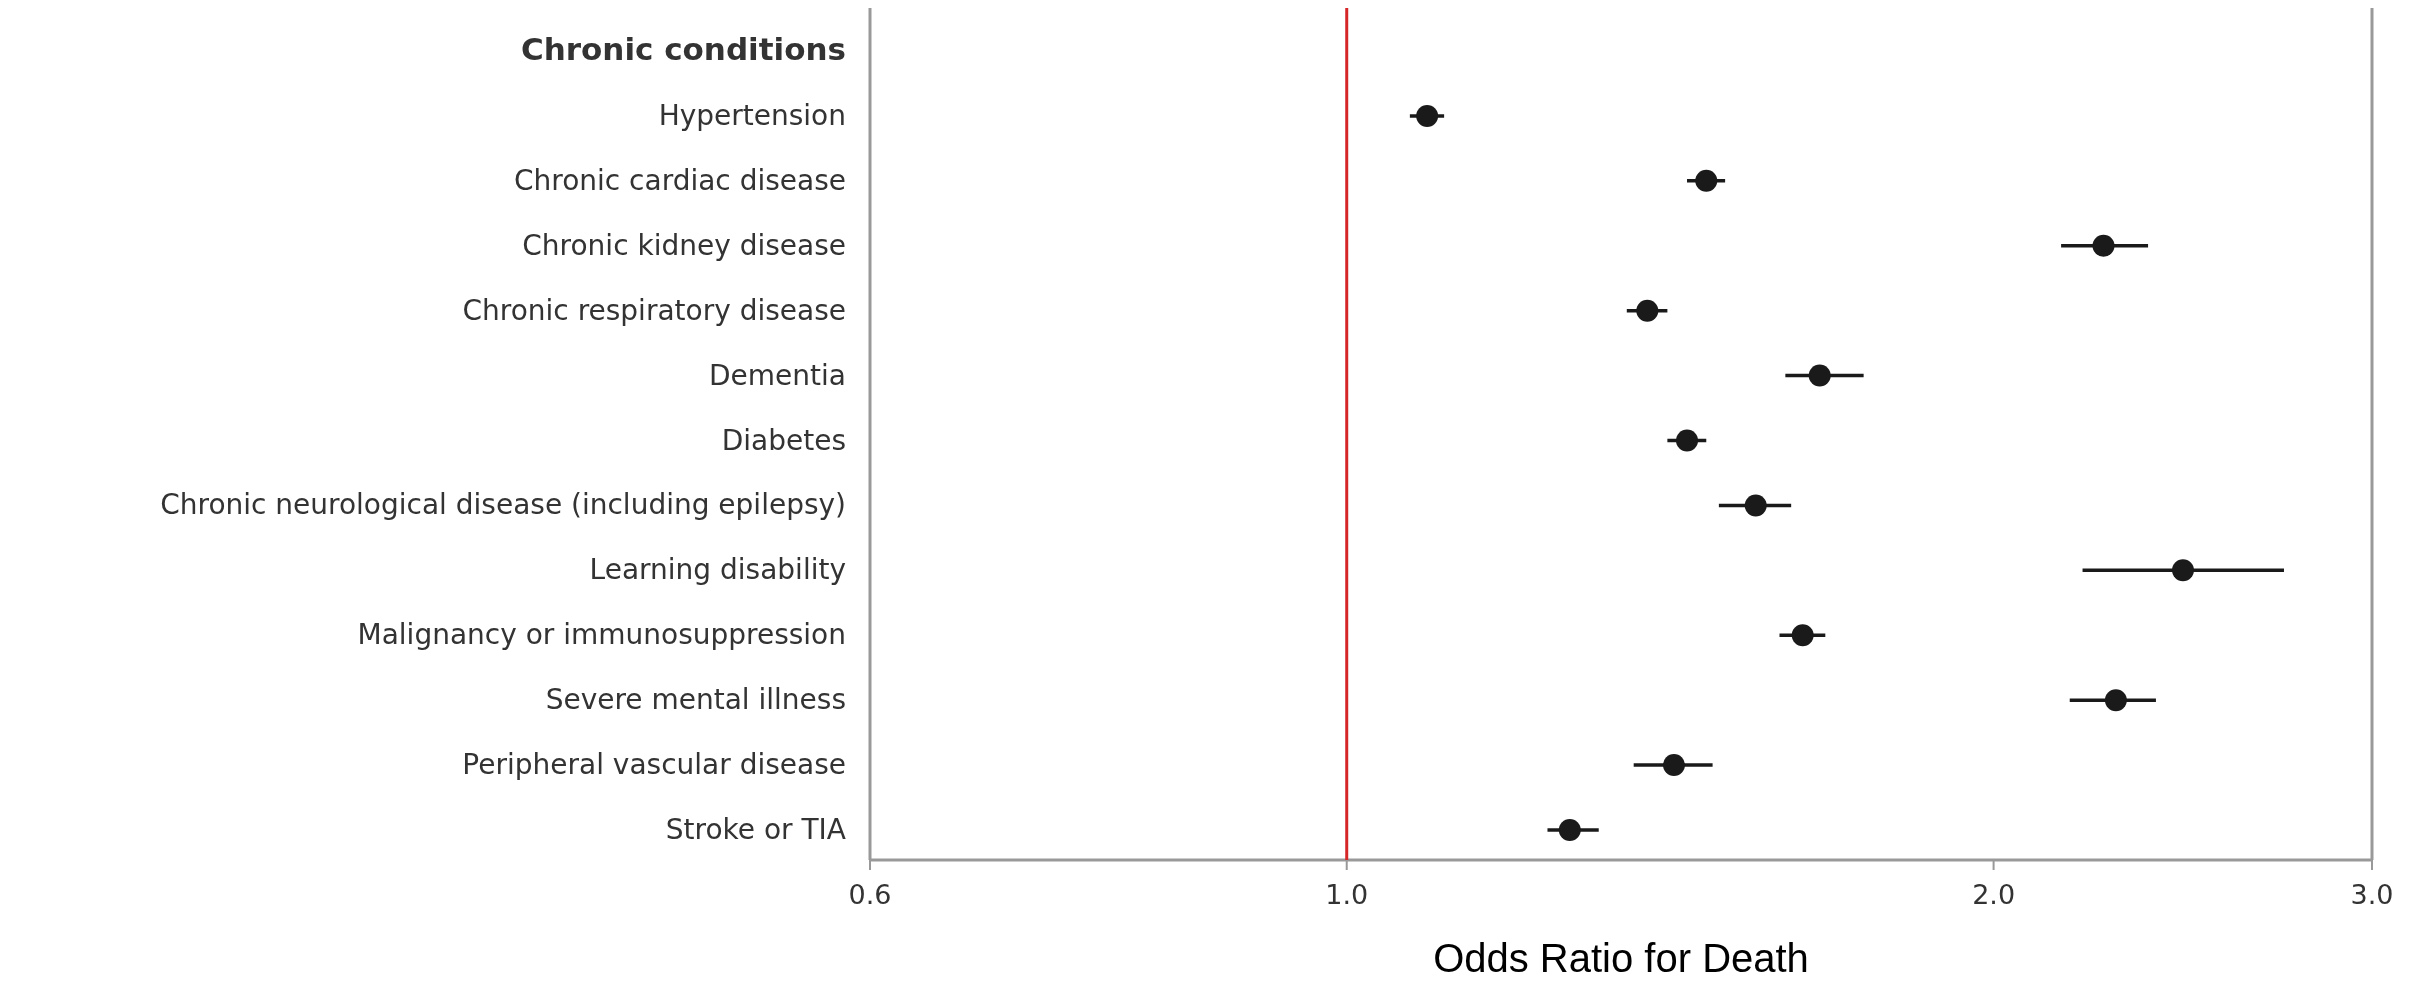 Image resolution: width=2418 pixels, height=984 pixels. What do you see at coordinates (684, 245) in the screenshot?
I see `y-tick-label: Chronic kidney disease` at bounding box center [684, 245].